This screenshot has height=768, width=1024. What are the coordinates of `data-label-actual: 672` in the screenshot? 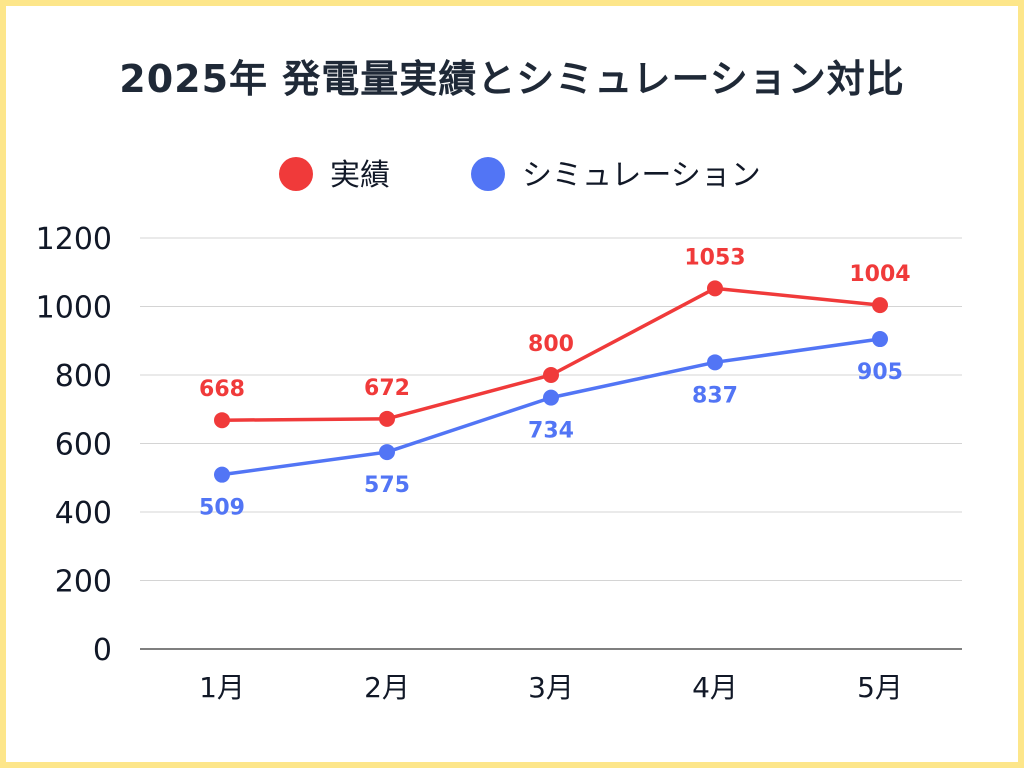 It's located at (387, 388).